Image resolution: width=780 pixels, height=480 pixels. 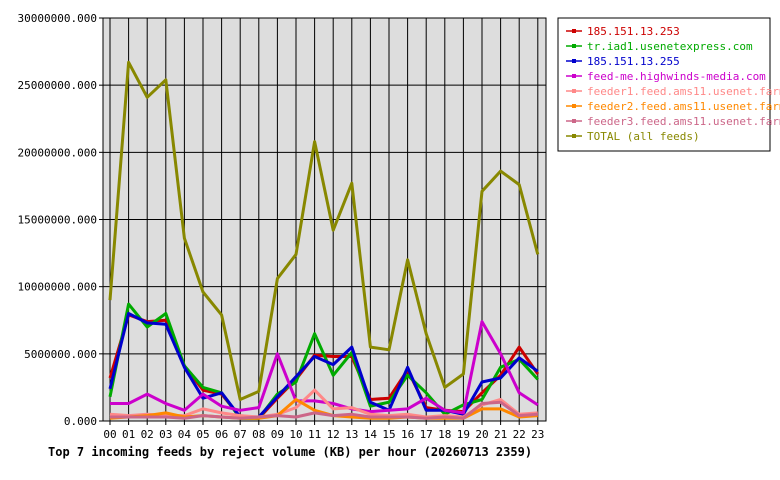 I want to click on x-tick-label: 09, so click(x=277, y=434).